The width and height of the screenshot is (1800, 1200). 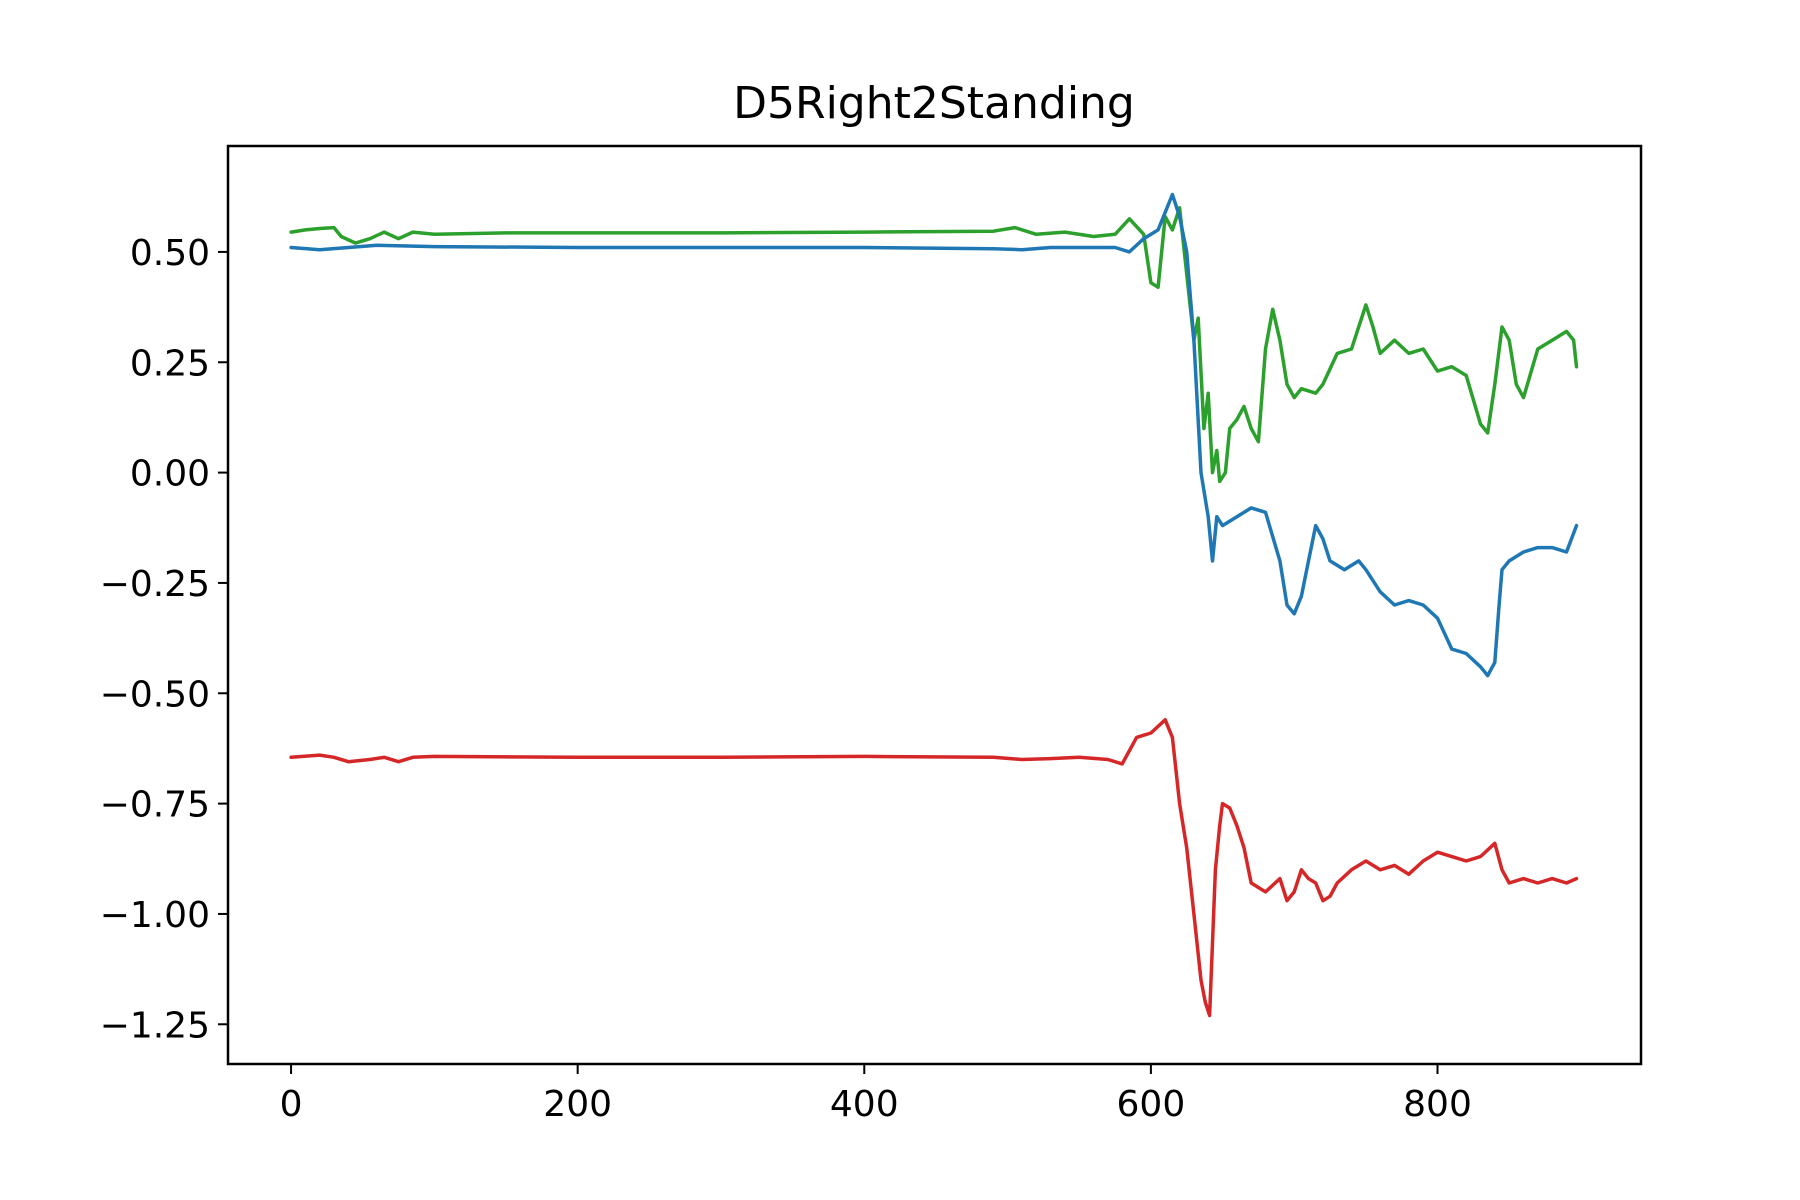 What do you see at coordinates (934, 103) in the screenshot?
I see `chart-title: D5Right2Standing` at bounding box center [934, 103].